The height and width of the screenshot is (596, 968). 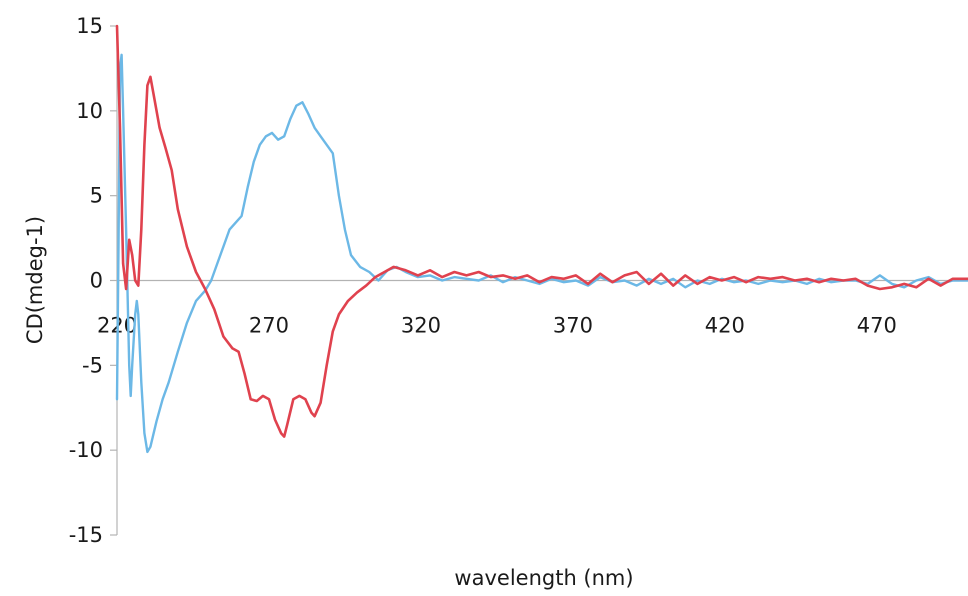 What do you see at coordinates (89, 26) in the screenshot?
I see `y-tick-label: 15` at bounding box center [89, 26].